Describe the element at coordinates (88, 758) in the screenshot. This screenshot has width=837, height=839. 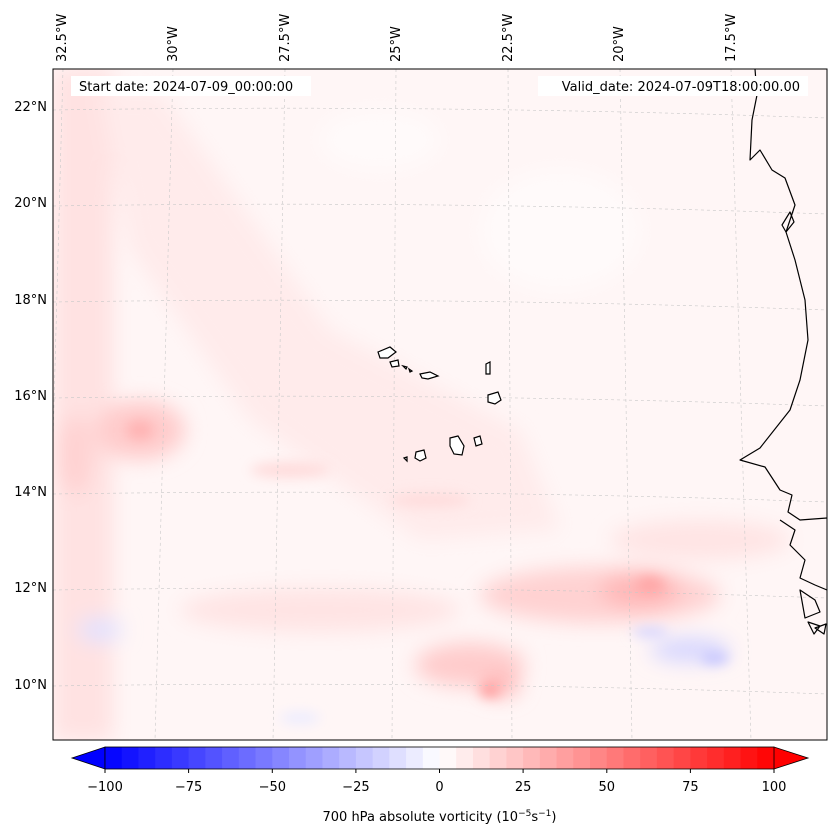
I see `colorbar-min-arrow` at that location.